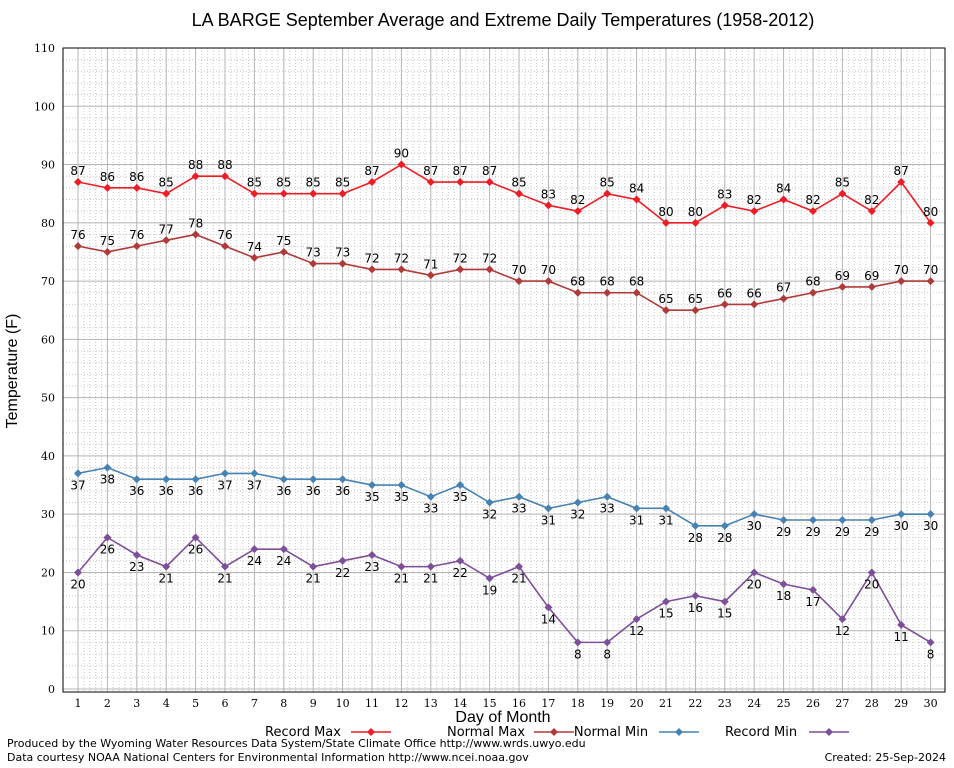 This screenshot has width=954, height=768. What do you see at coordinates (342, 573) in the screenshot?
I see `data-label: 22` at bounding box center [342, 573].